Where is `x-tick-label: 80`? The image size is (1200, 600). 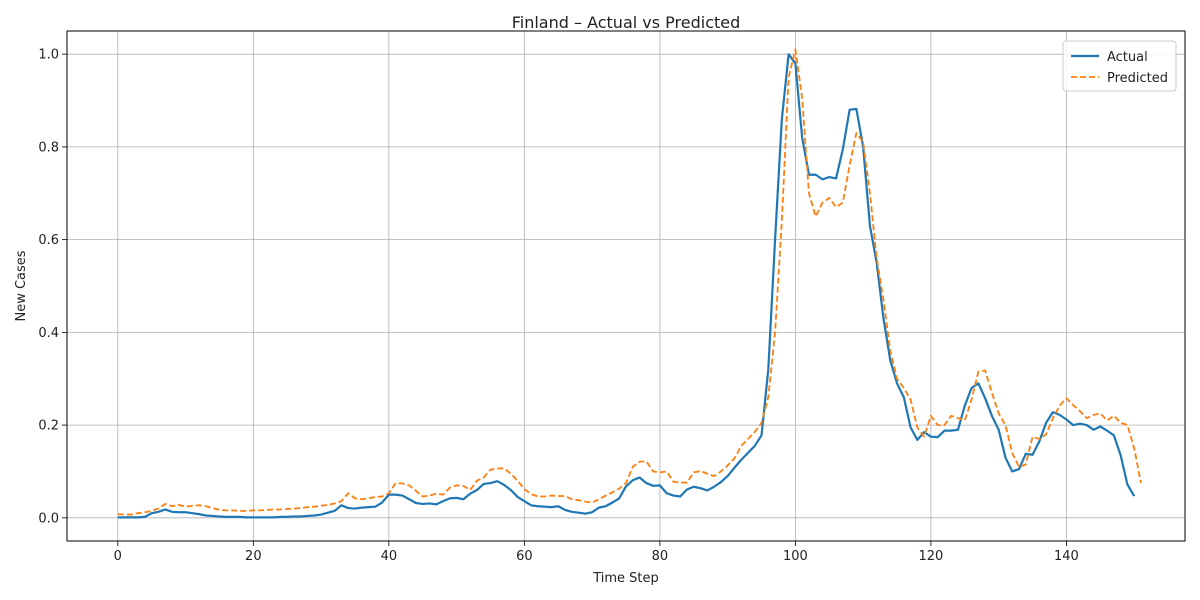 x-tick-label: 80 is located at coordinates (660, 556).